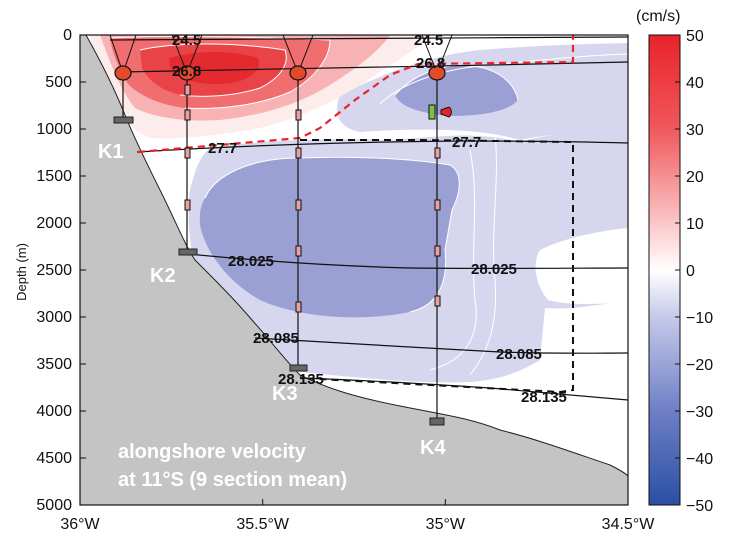 This screenshot has height=553, width=740. Describe the element at coordinates (54, 176) in the screenshot. I see `y-tick-label: 1500` at that location.